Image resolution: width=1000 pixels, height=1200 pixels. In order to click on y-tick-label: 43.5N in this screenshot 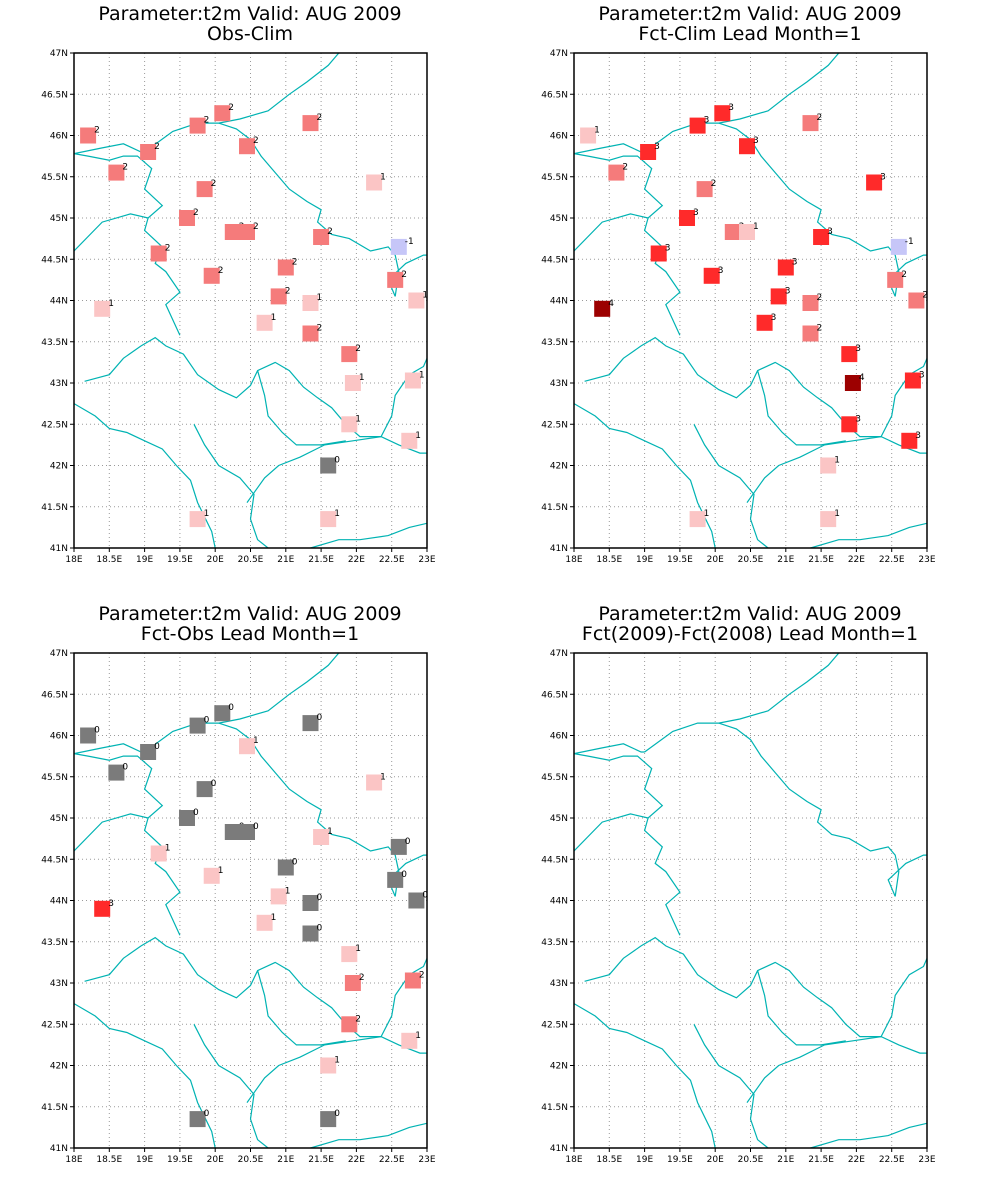, I will do `click(54, 343)`.